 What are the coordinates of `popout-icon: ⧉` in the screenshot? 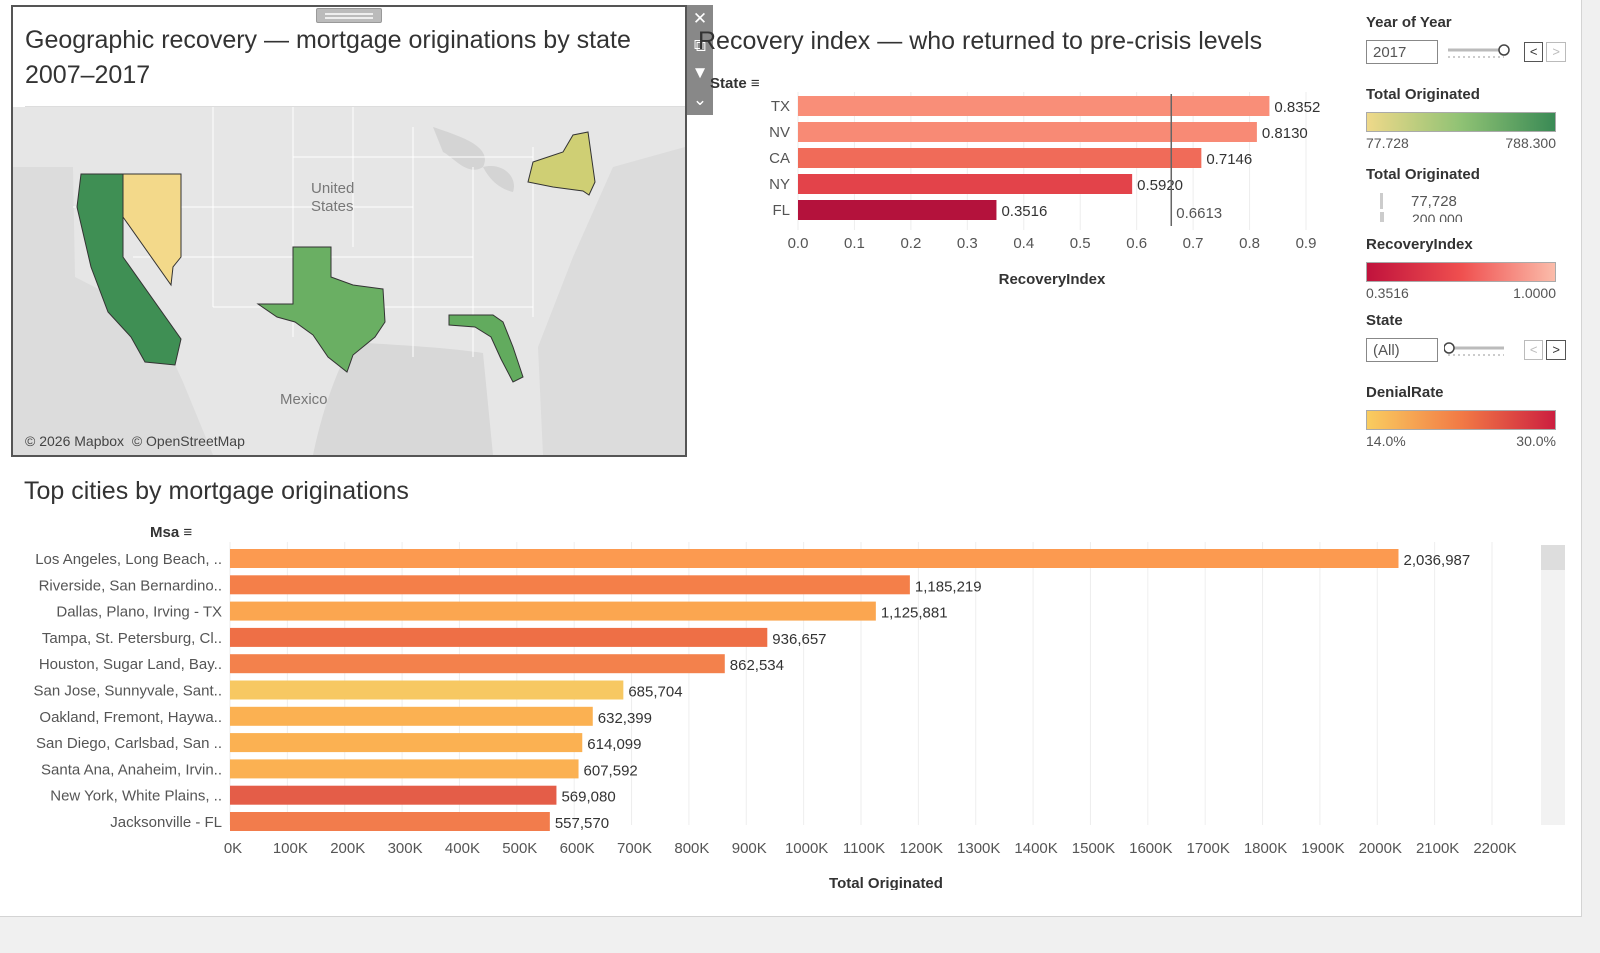 It's located at (700, 45).